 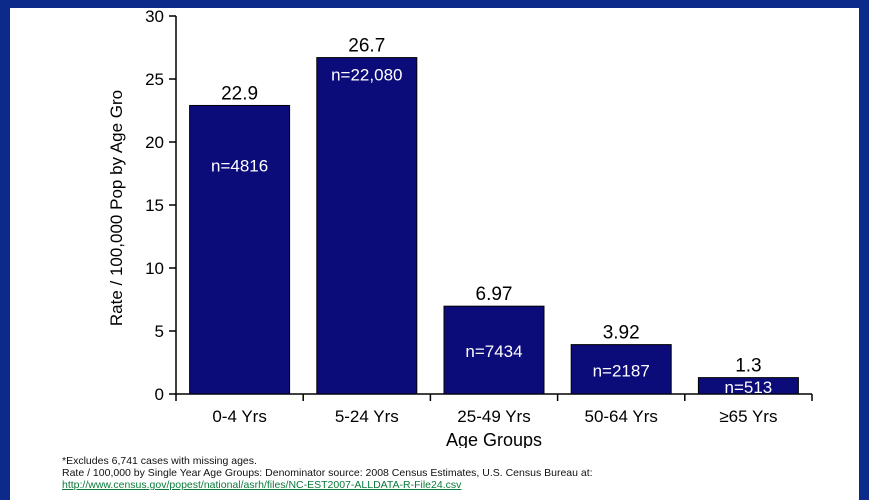 What do you see at coordinates (494, 439) in the screenshot?
I see `x-axis-title: Age Groups` at bounding box center [494, 439].